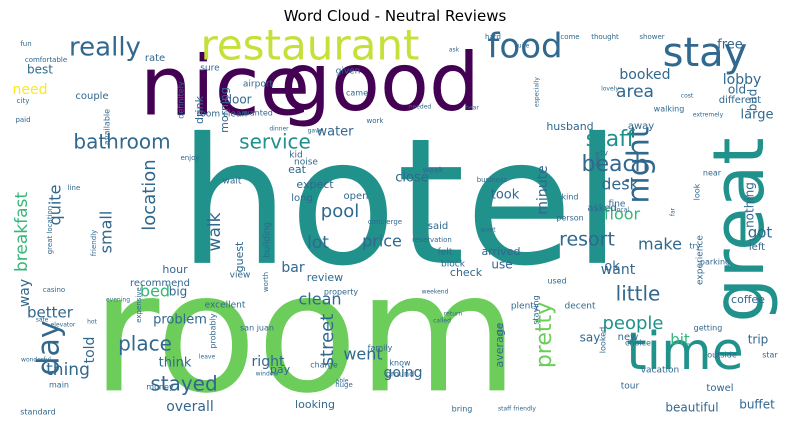 The image size is (790, 427). Describe the element at coordinates (215, 231) in the screenshot. I see `word-walk: walk` at that location.